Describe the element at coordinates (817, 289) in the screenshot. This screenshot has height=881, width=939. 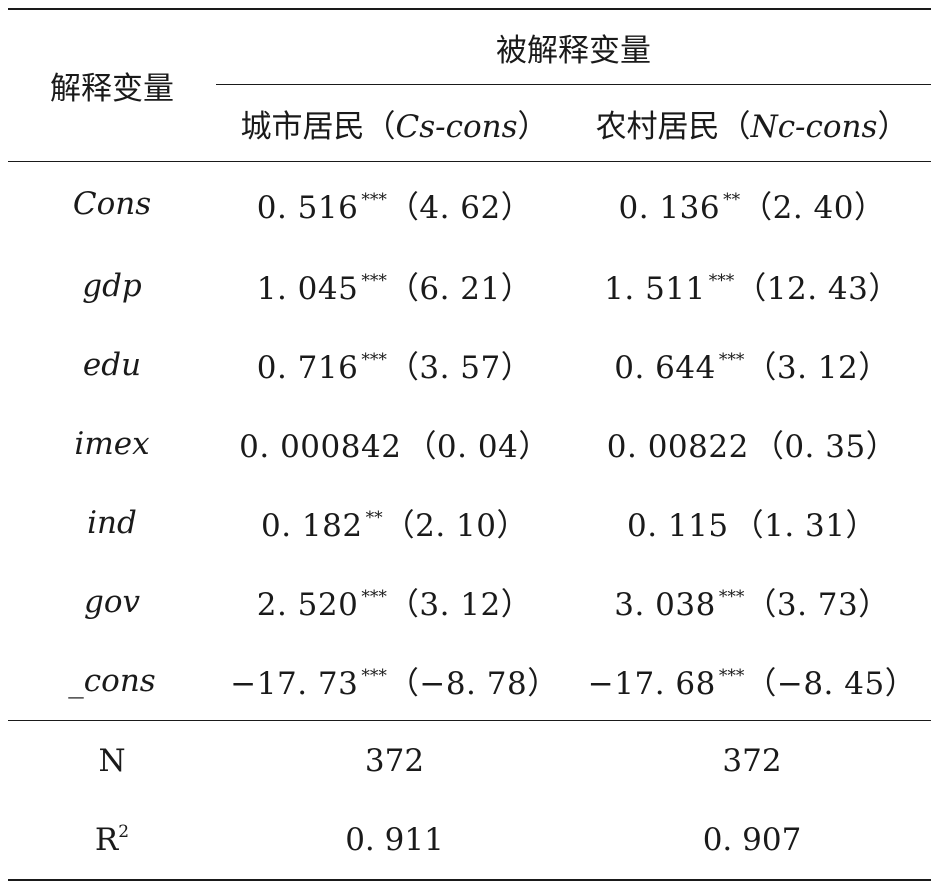
I see `t-statistic: （12. 43）` at that location.